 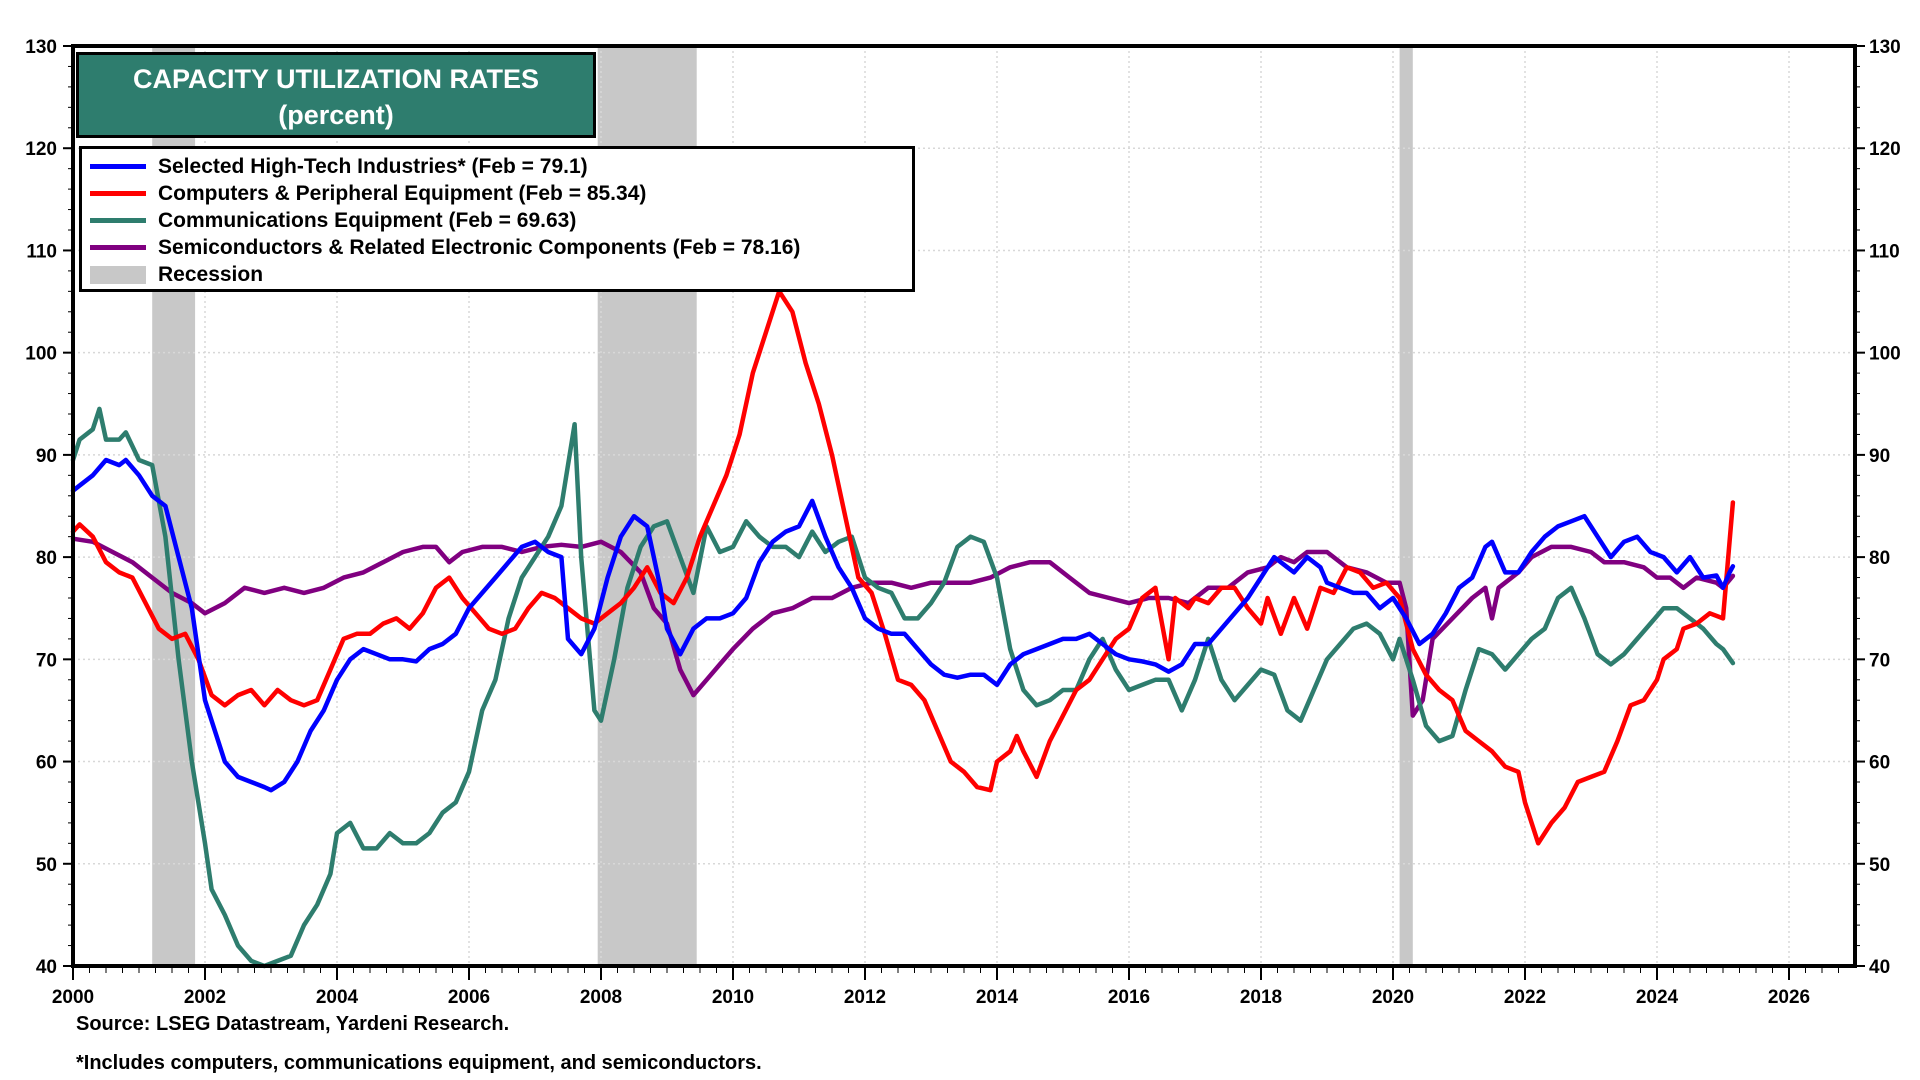 I want to click on x-tick-label: 2006, so click(x=469, y=997).